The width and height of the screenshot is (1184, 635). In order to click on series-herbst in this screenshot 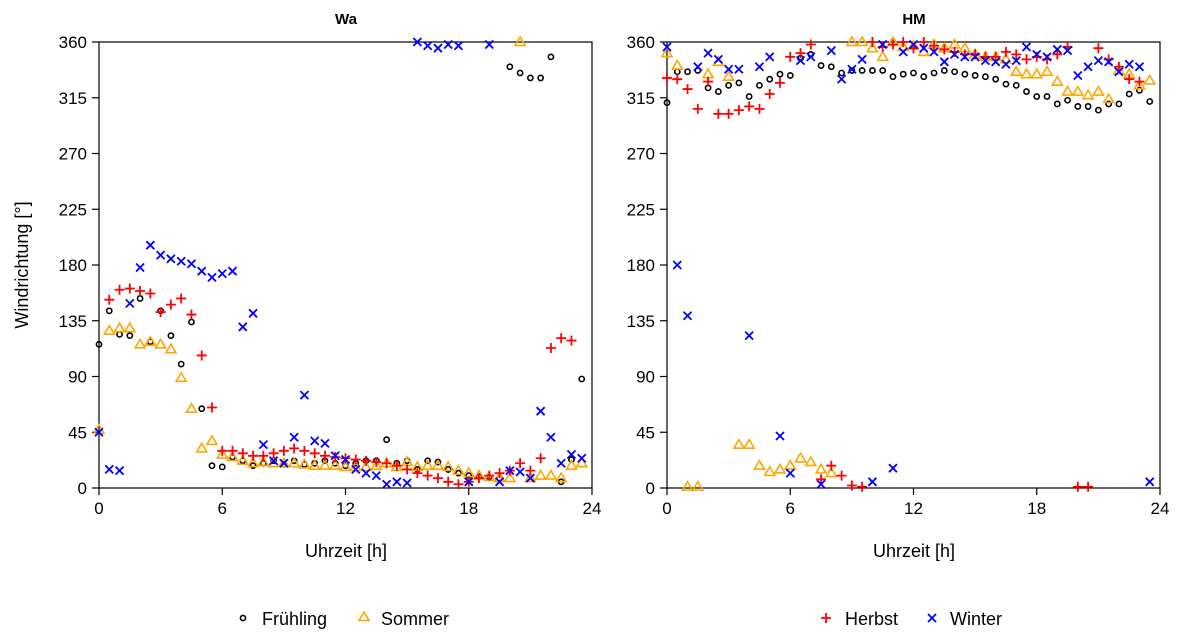, I will do `click(340, 386)`.